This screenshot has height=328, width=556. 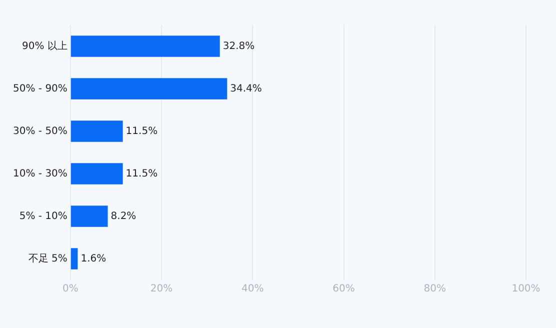 I want to click on y-tick-label: 10% - 30%, so click(x=40, y=174).